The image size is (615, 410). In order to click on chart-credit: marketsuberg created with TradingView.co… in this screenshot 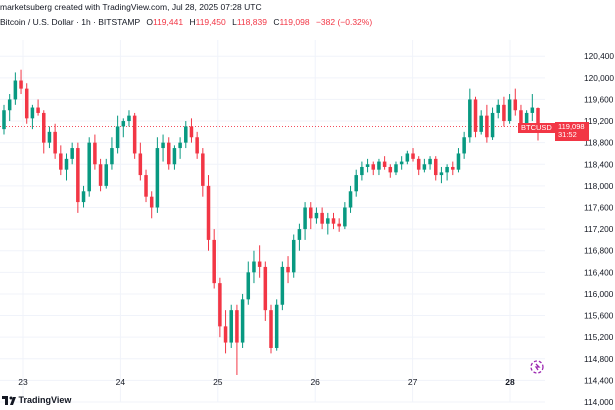, I will do `click(131, 7)`.